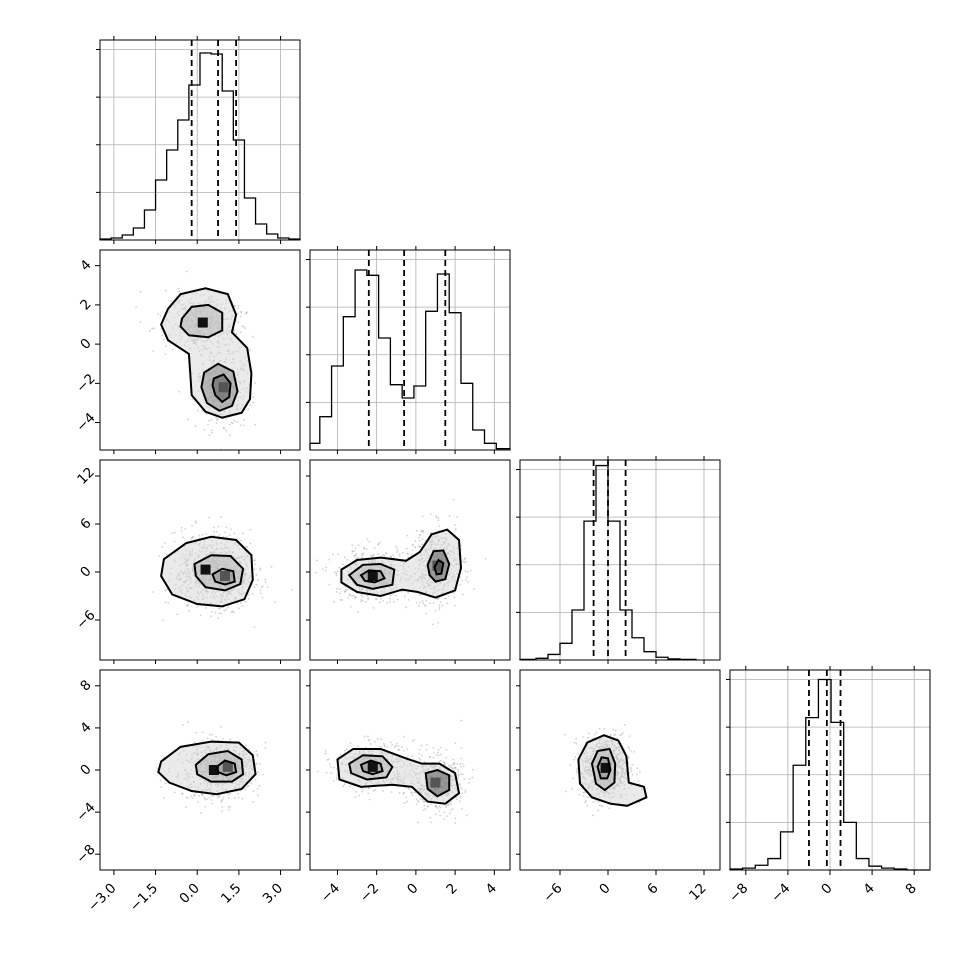 Image resolution: width=970 pixels, height=970 pixels. What do you see at coordinates (620, 560) in the screenshot?
I see `histogram-frame-p2` at bounding box center [620, 560].